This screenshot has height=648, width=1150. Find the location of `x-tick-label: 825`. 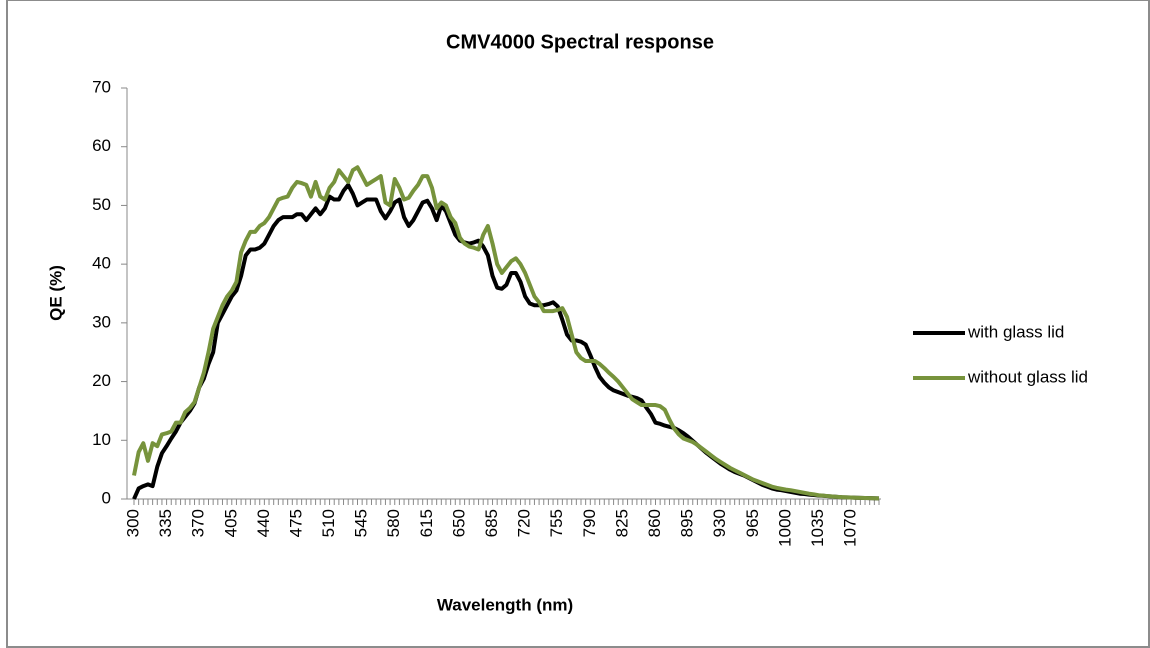

x-tick-label: 825 is located at coordinates (621, 523).